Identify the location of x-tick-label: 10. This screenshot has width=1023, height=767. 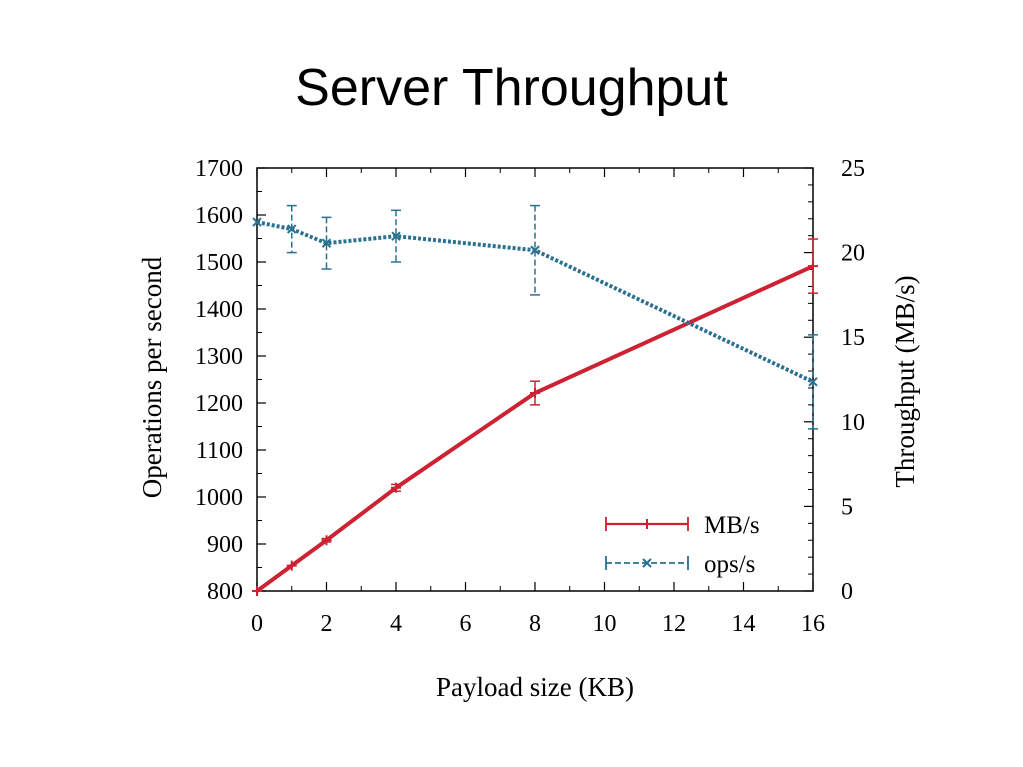
(605, 624).